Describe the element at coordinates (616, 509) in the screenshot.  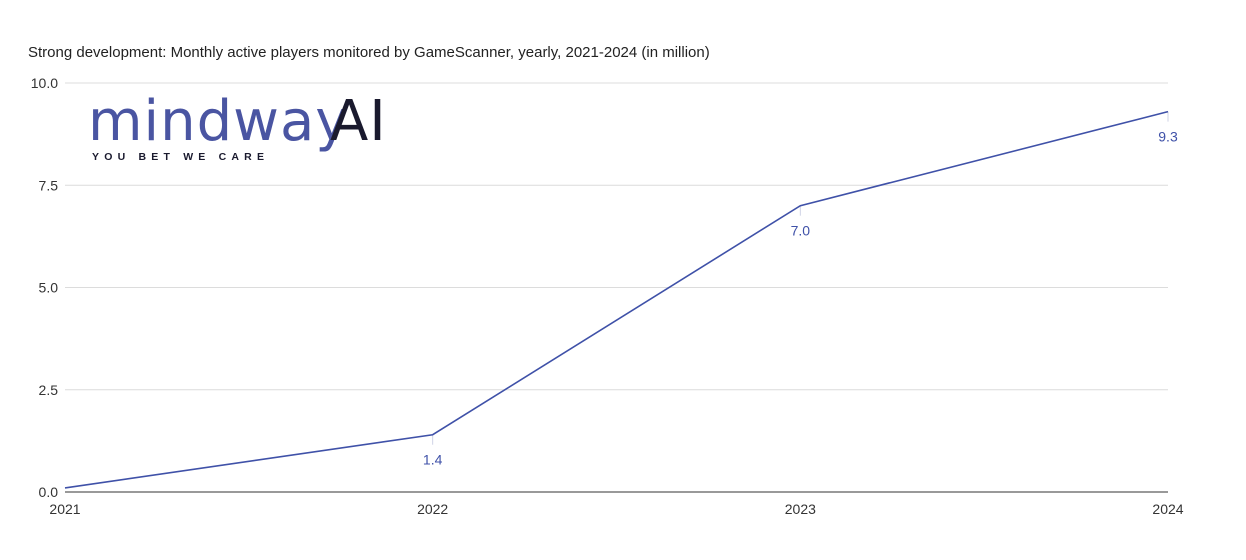
I see `x-axis-tick-labels: 2021 2022 2023 2024` at that location.